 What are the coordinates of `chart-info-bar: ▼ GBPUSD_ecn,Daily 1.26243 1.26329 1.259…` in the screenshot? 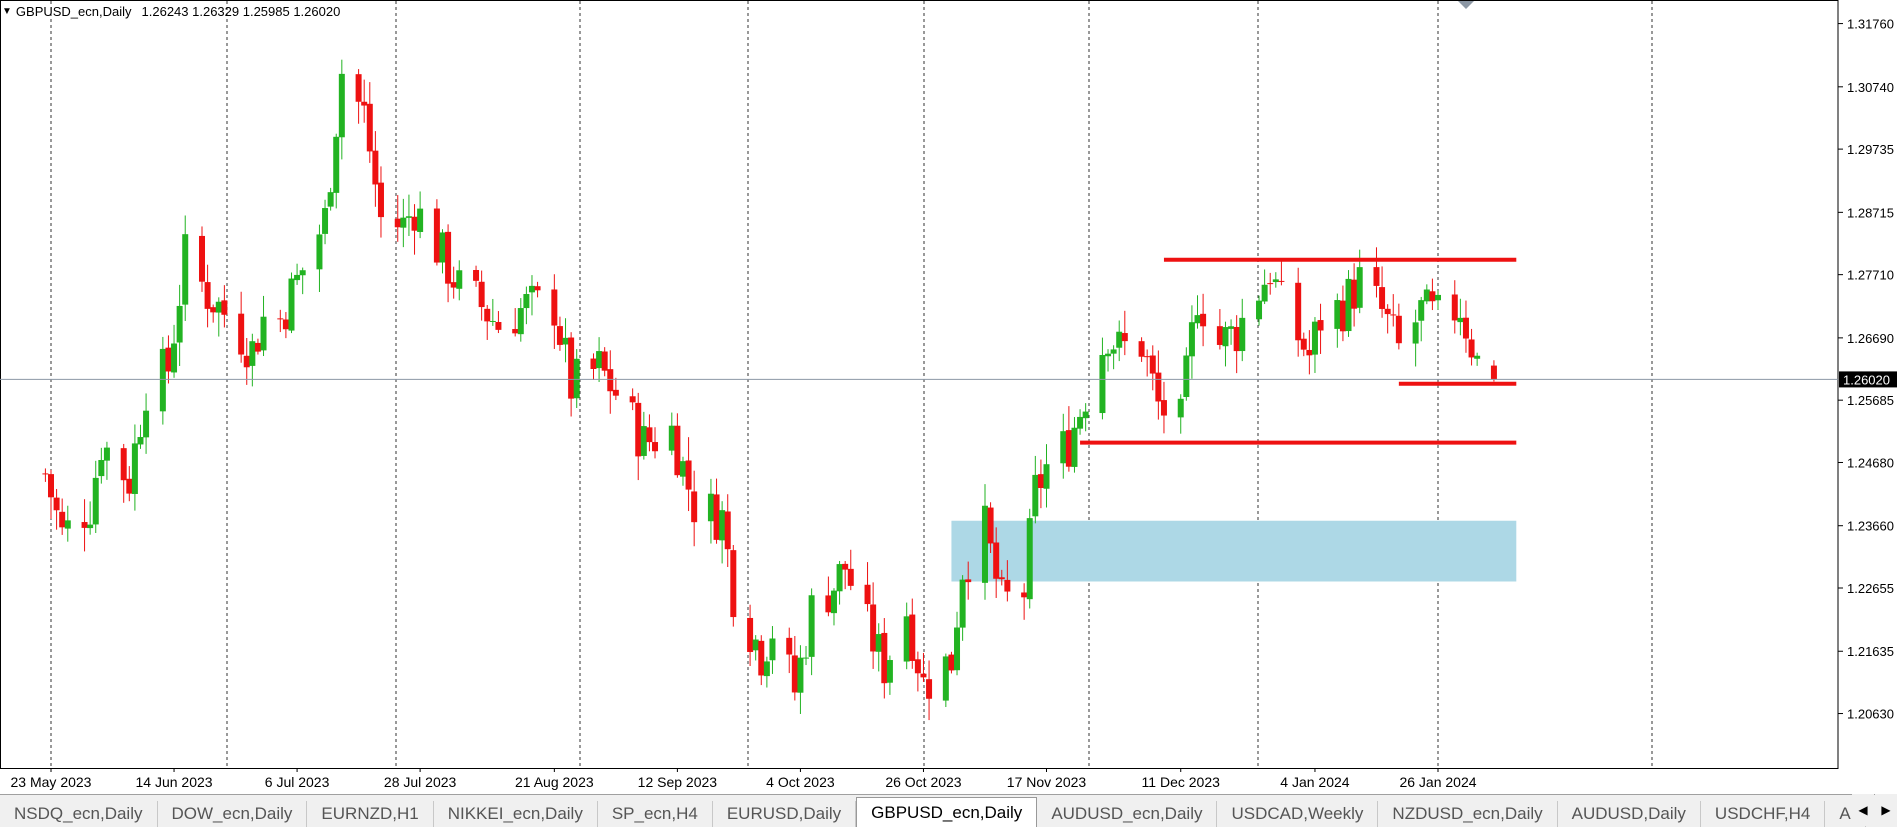 It's located at (171, 11).